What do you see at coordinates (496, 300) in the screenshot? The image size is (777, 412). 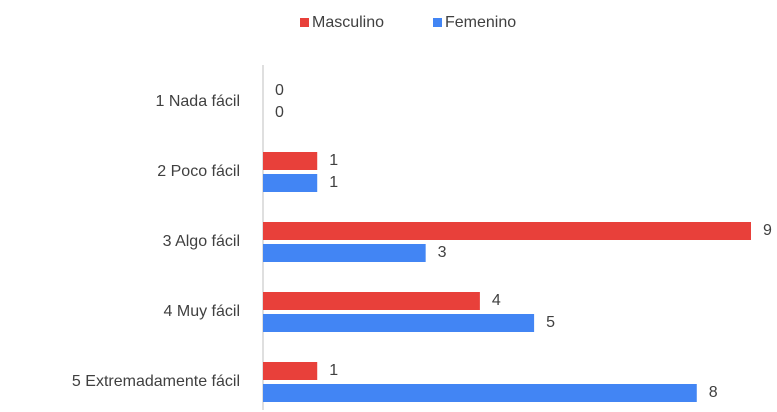 I see `data-label: 4` at bounding box center [496, 300].